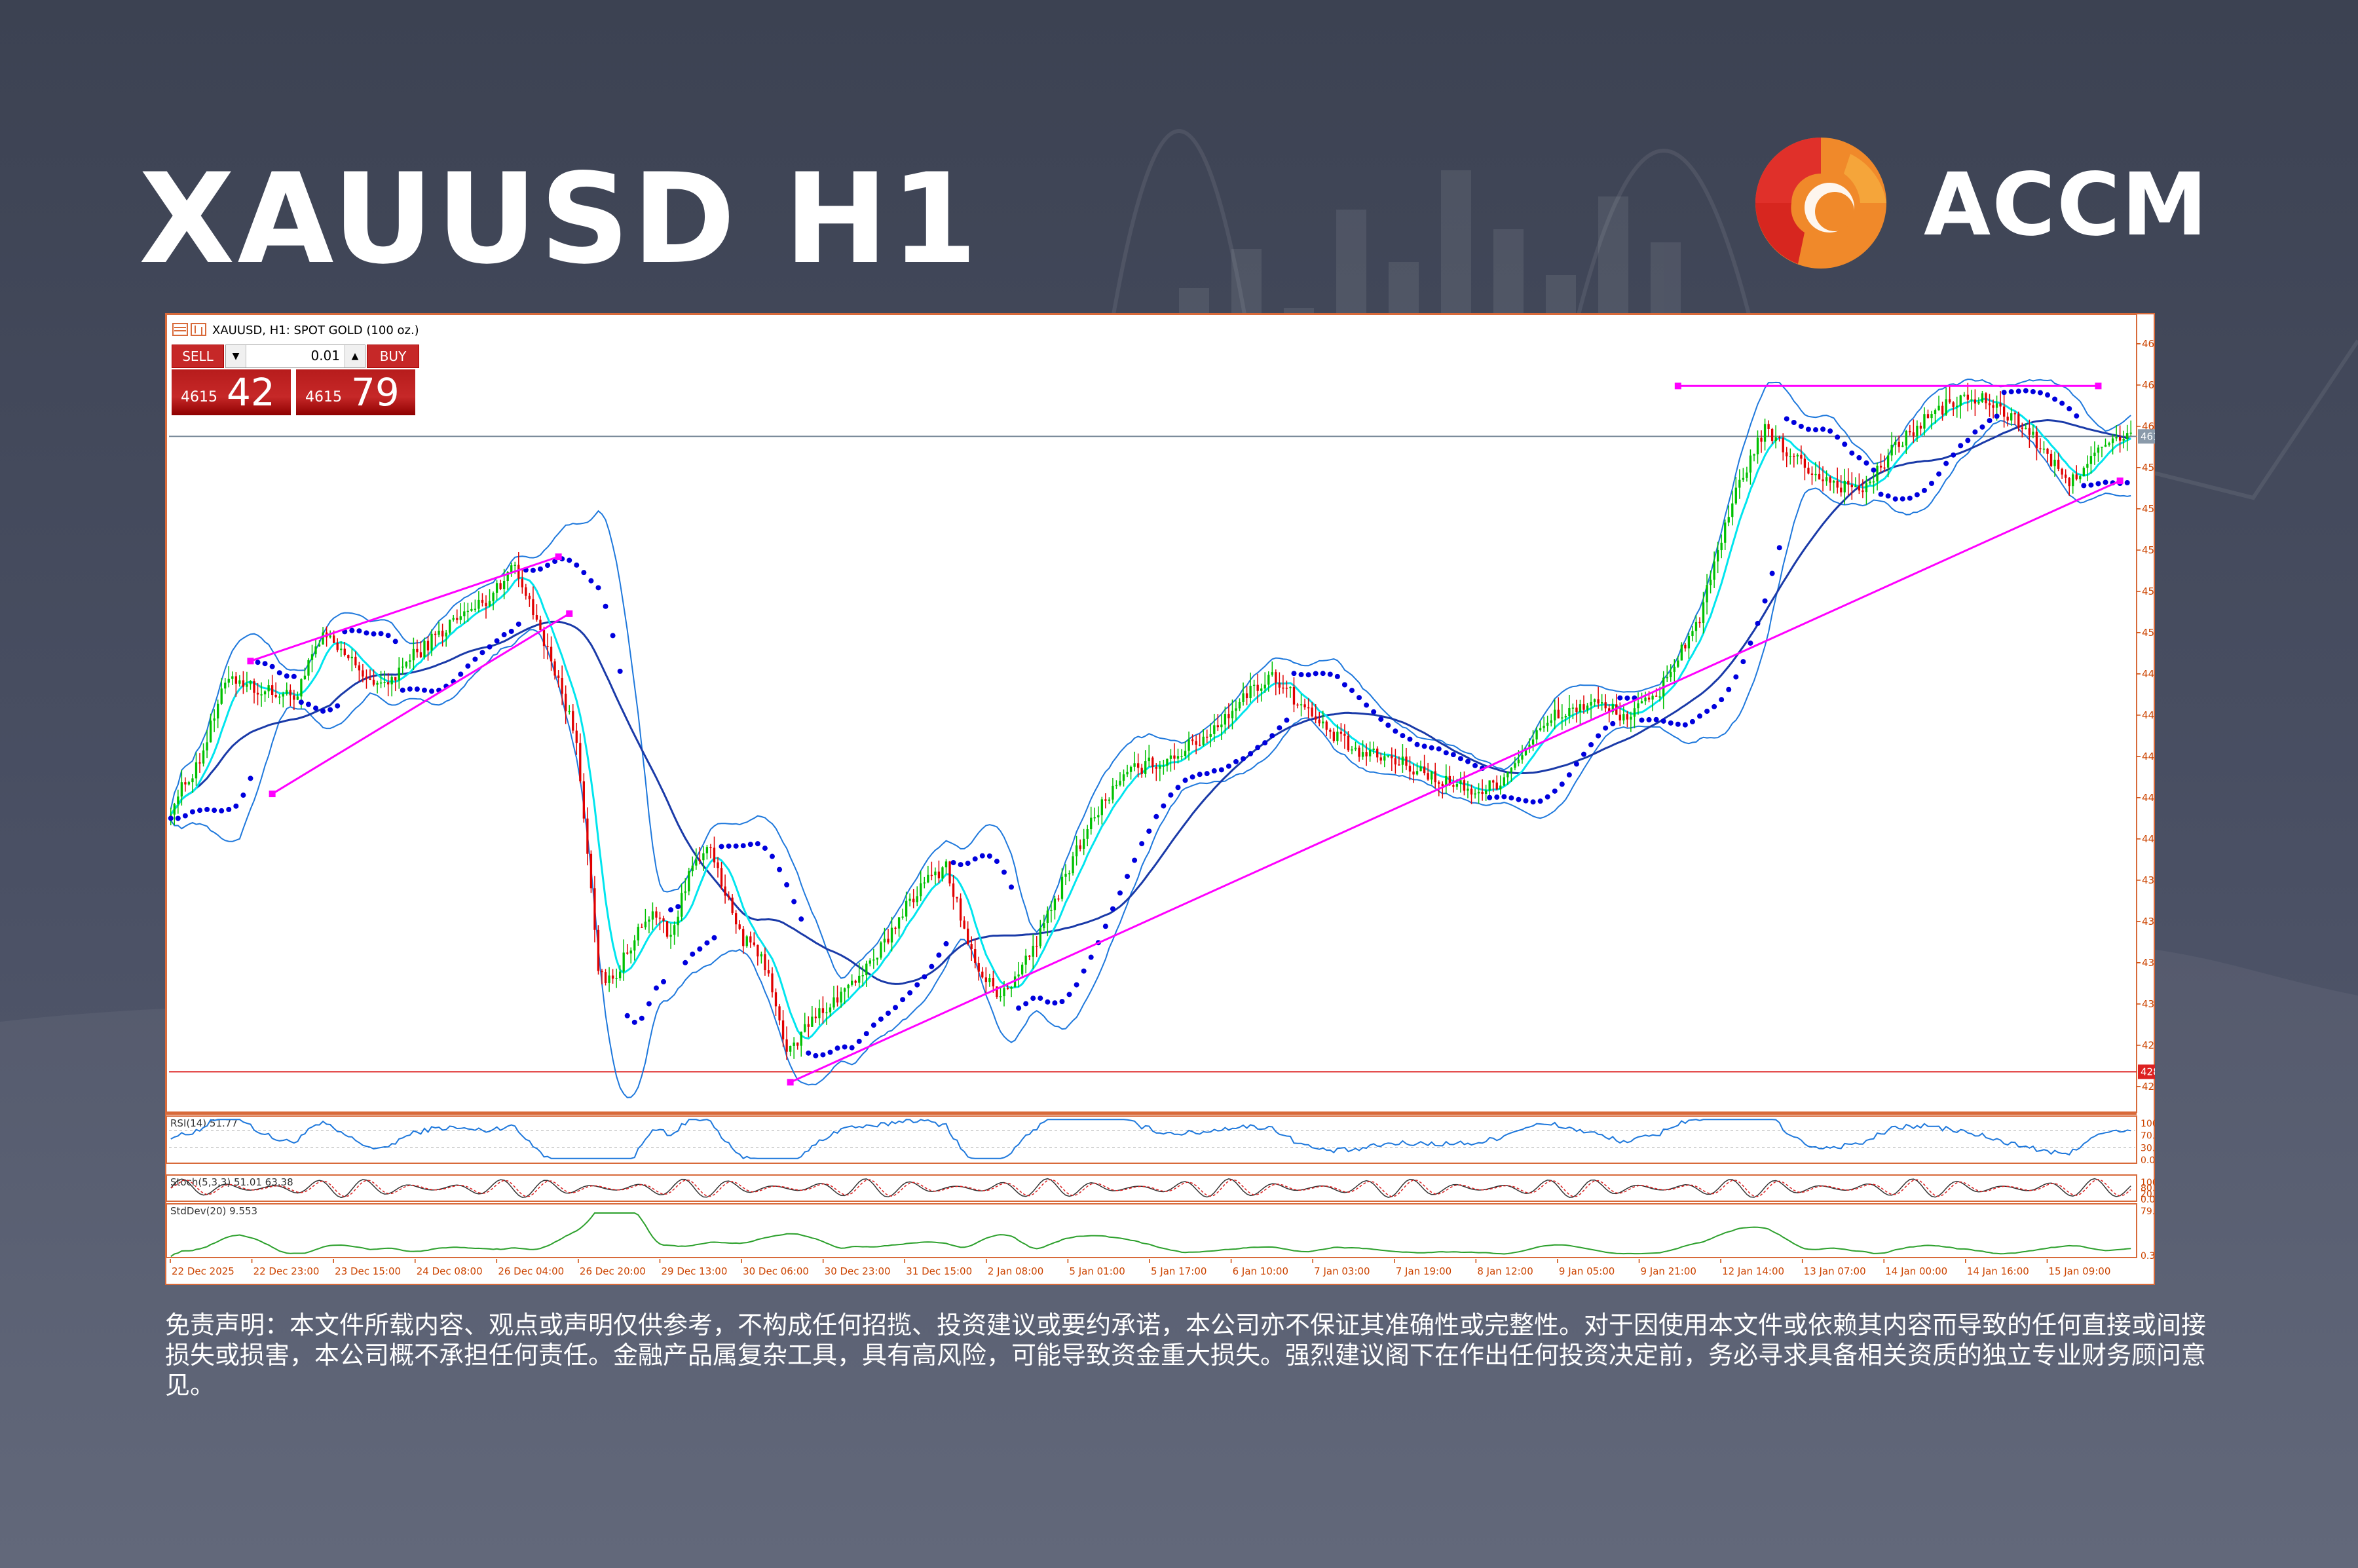  I want to click on trendline-channel-top, so click(405, 608).